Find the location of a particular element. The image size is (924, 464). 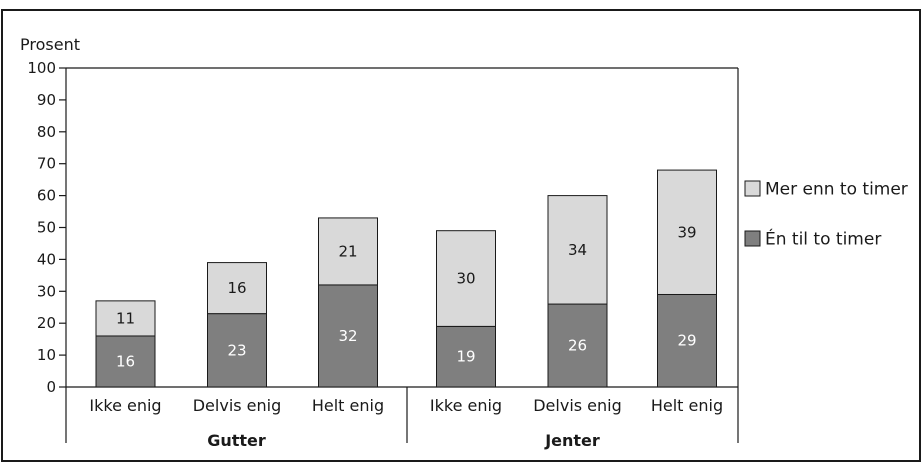

y-tick-label-40: 40 is located at coordinates (46, 259).